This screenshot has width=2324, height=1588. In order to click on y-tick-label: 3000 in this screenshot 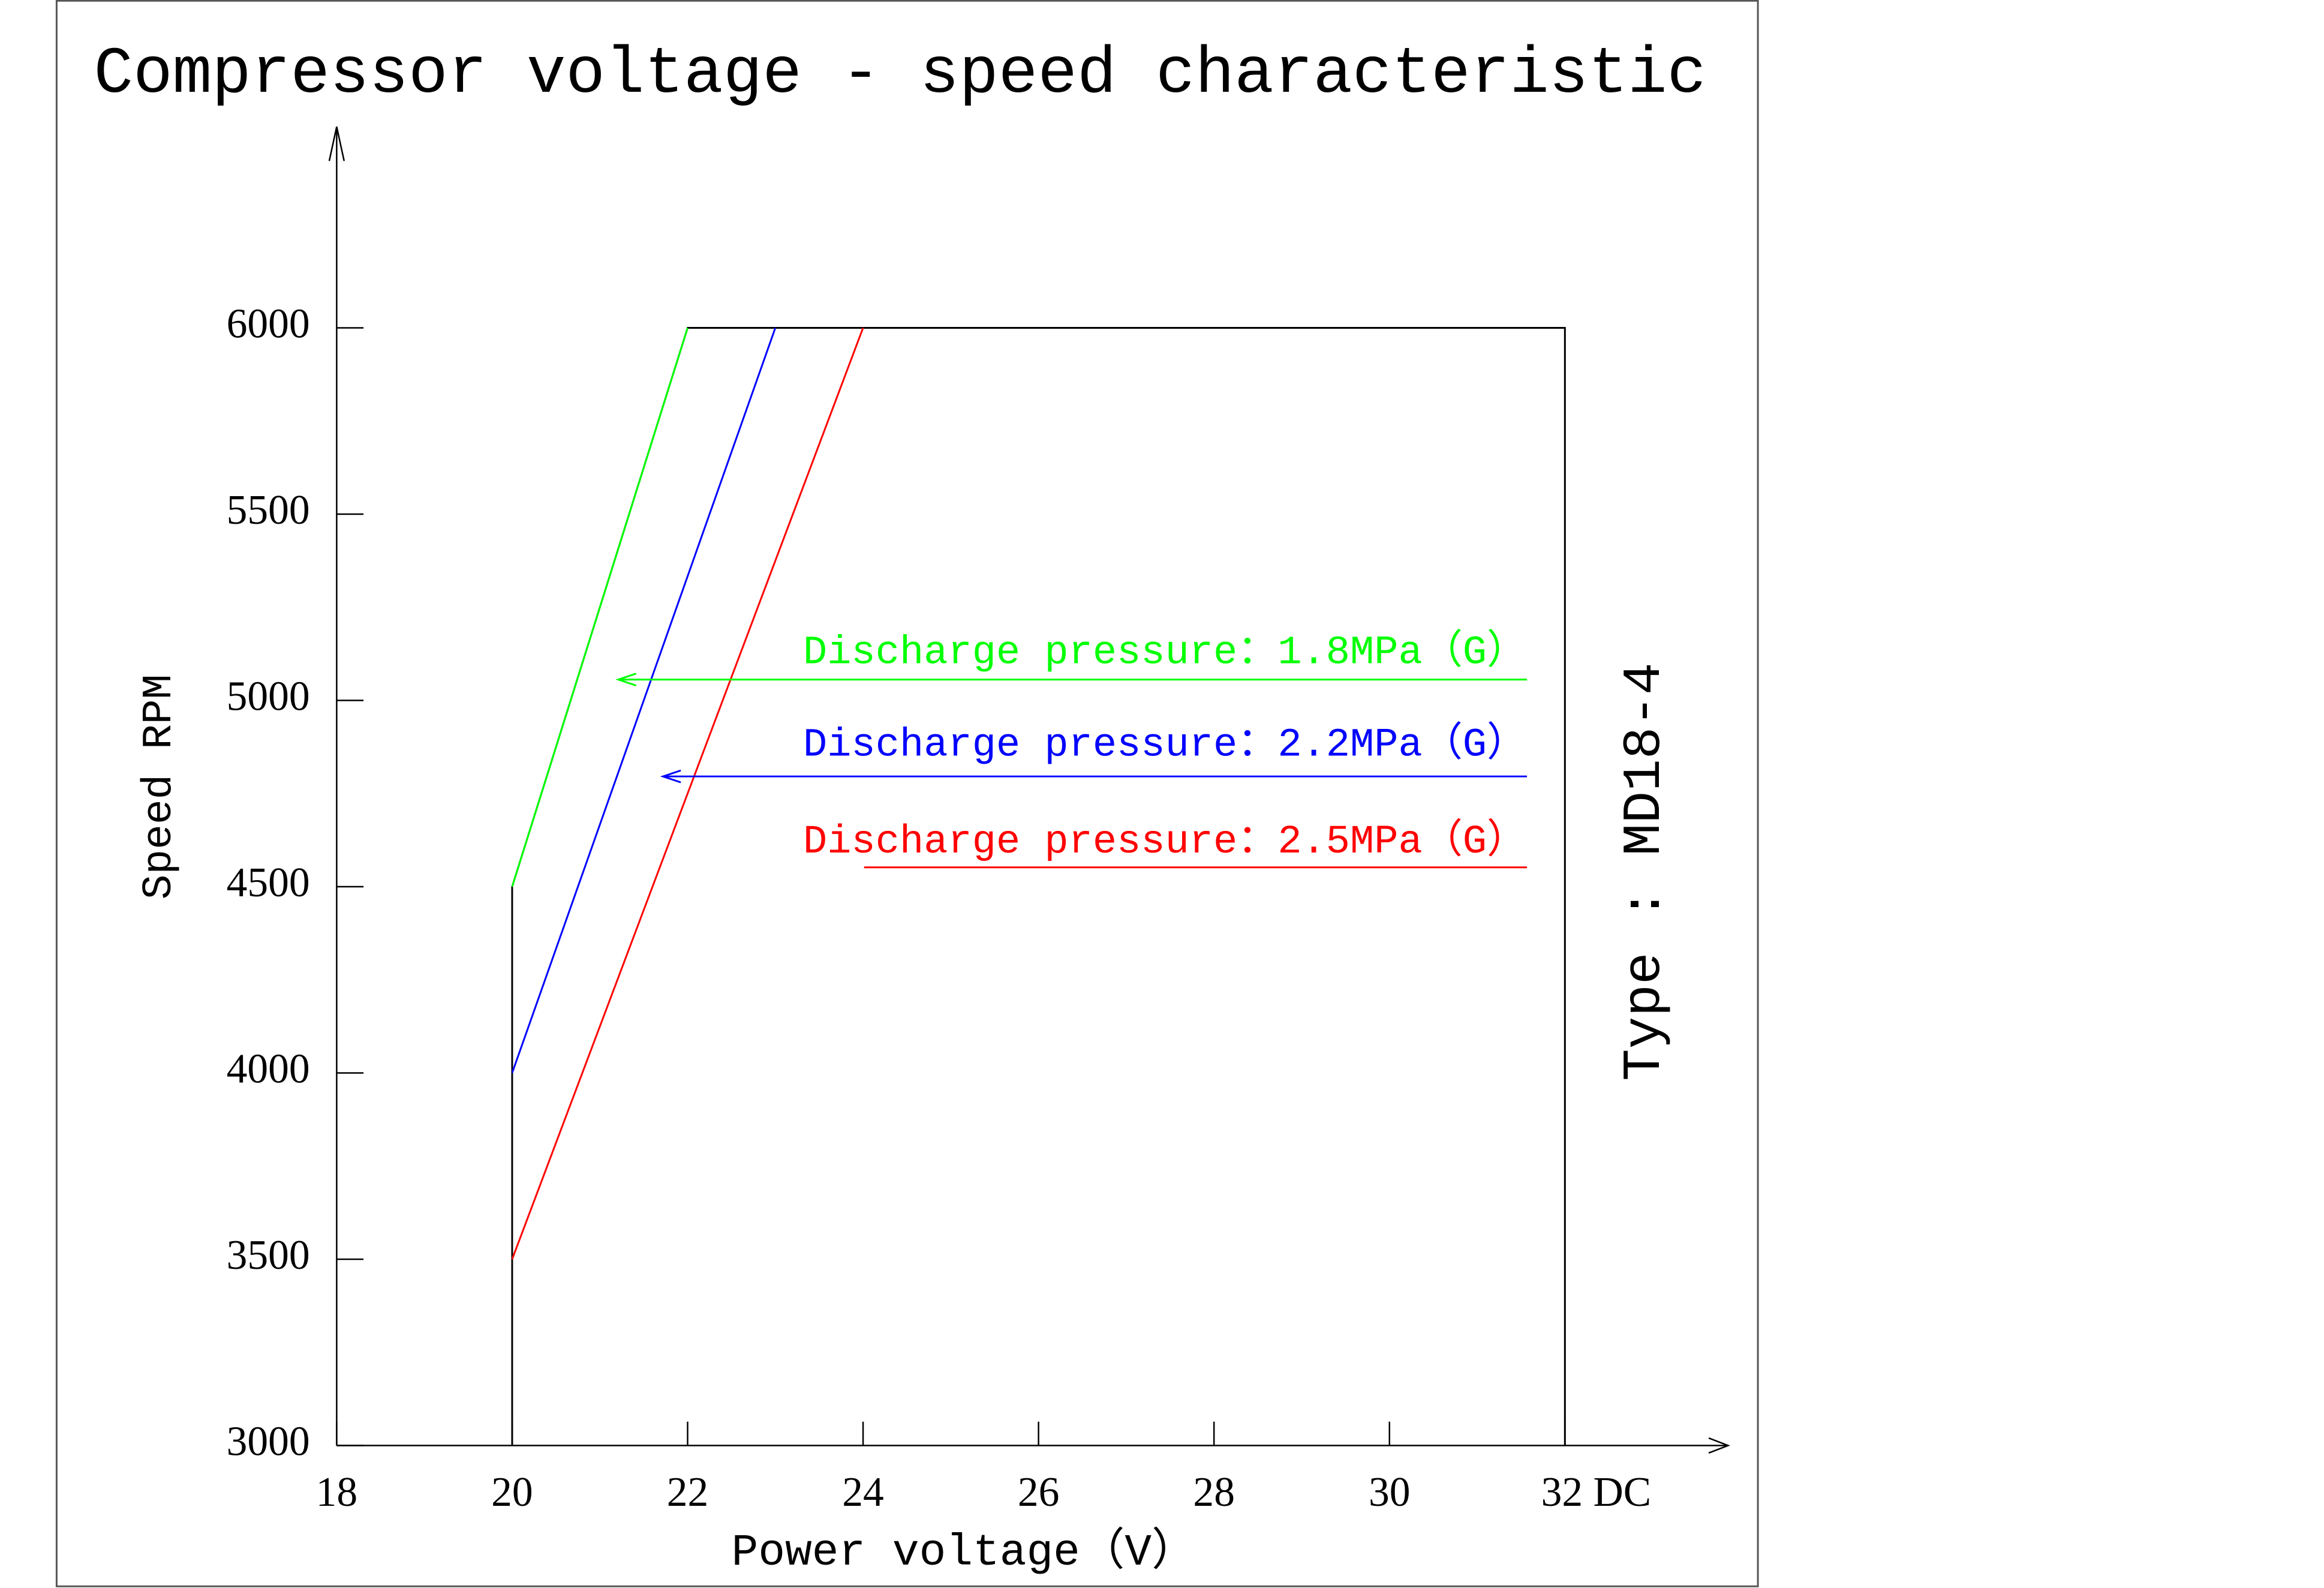, I will do `click(268, 1441)`.